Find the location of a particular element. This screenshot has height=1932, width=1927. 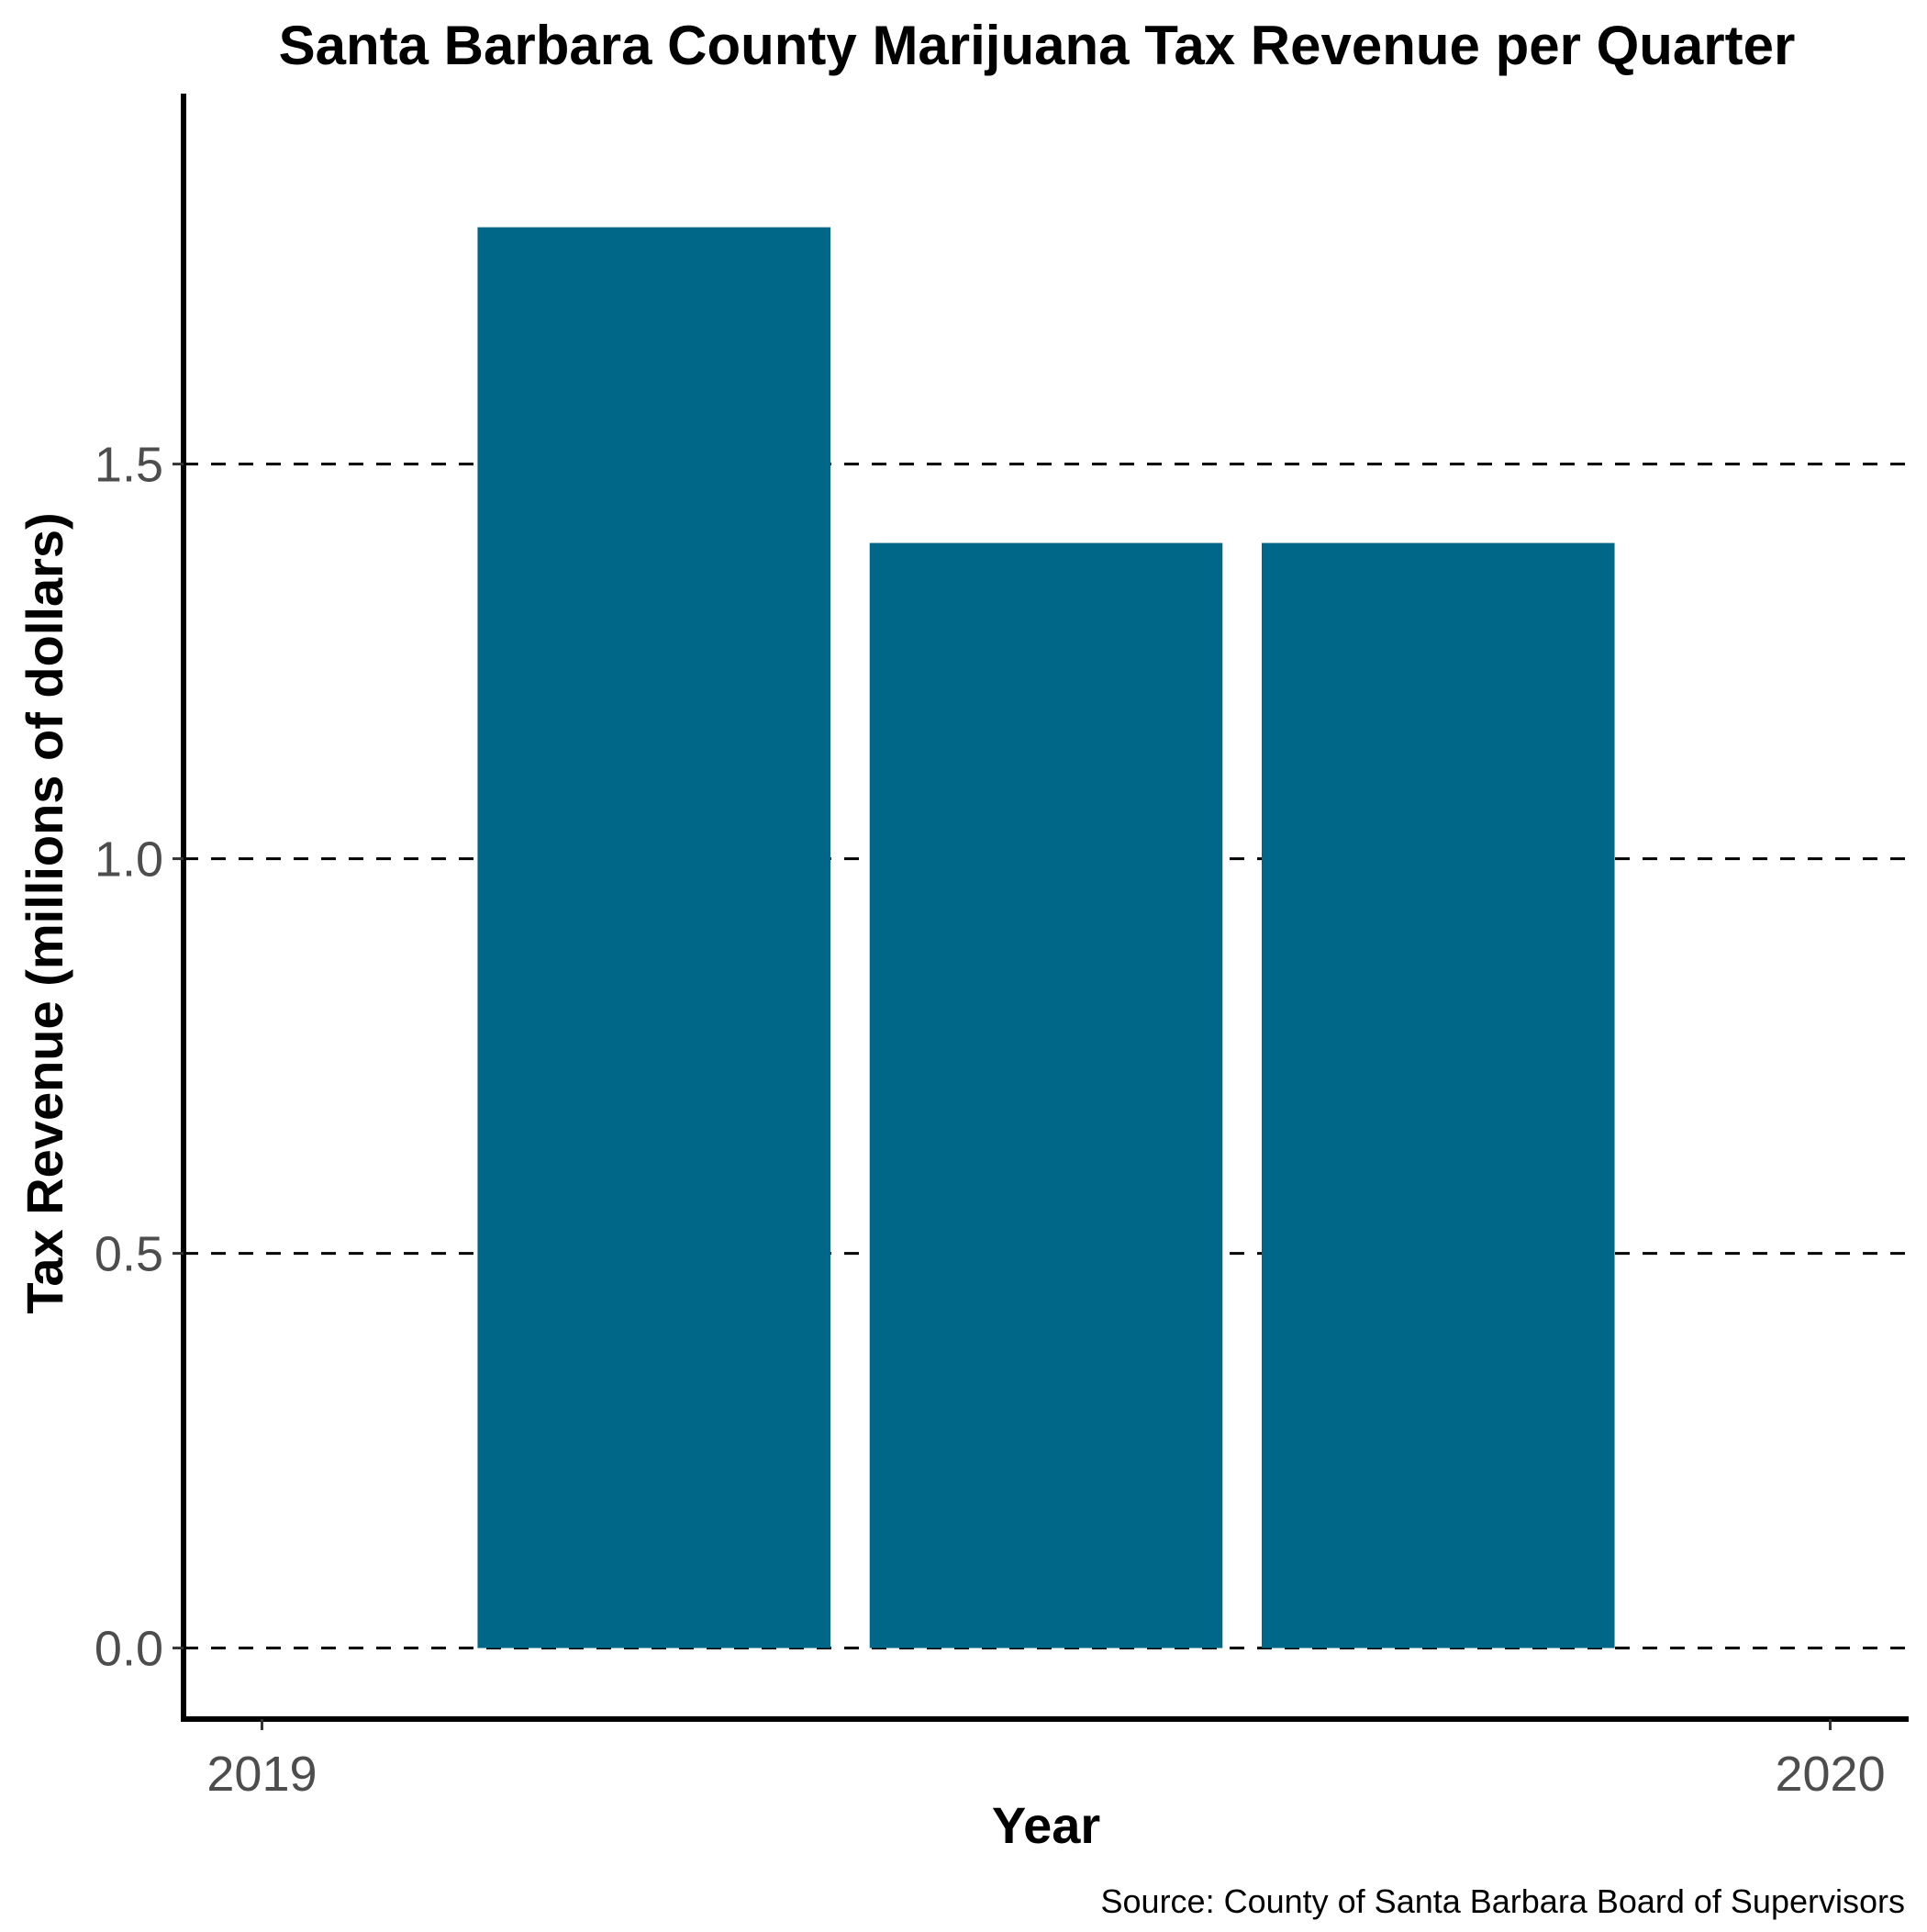

y-tick-label: 0.0 is located at coordinates (129, 1649).